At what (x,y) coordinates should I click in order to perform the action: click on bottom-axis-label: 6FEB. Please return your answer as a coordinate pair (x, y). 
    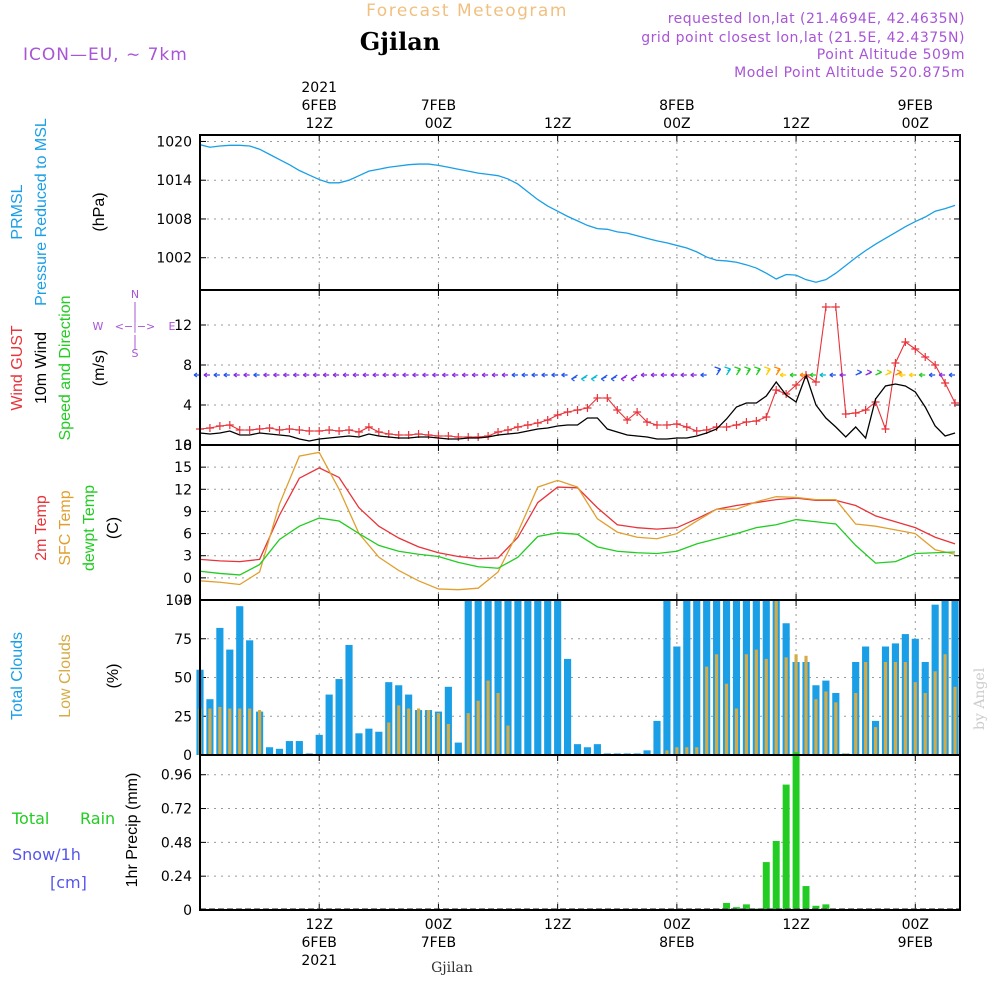
    Looking at the image, I should click on (319, 943).